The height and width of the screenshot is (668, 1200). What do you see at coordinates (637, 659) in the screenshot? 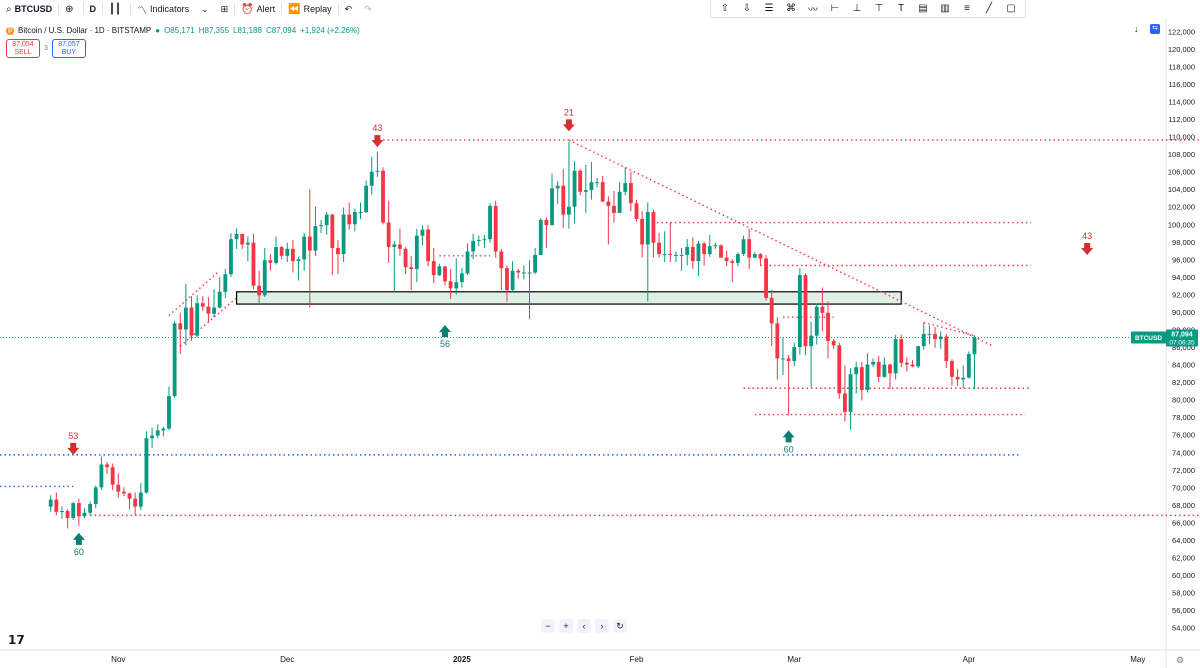
I see `x-tick-label: Feb` at bounding box center [637, 659].